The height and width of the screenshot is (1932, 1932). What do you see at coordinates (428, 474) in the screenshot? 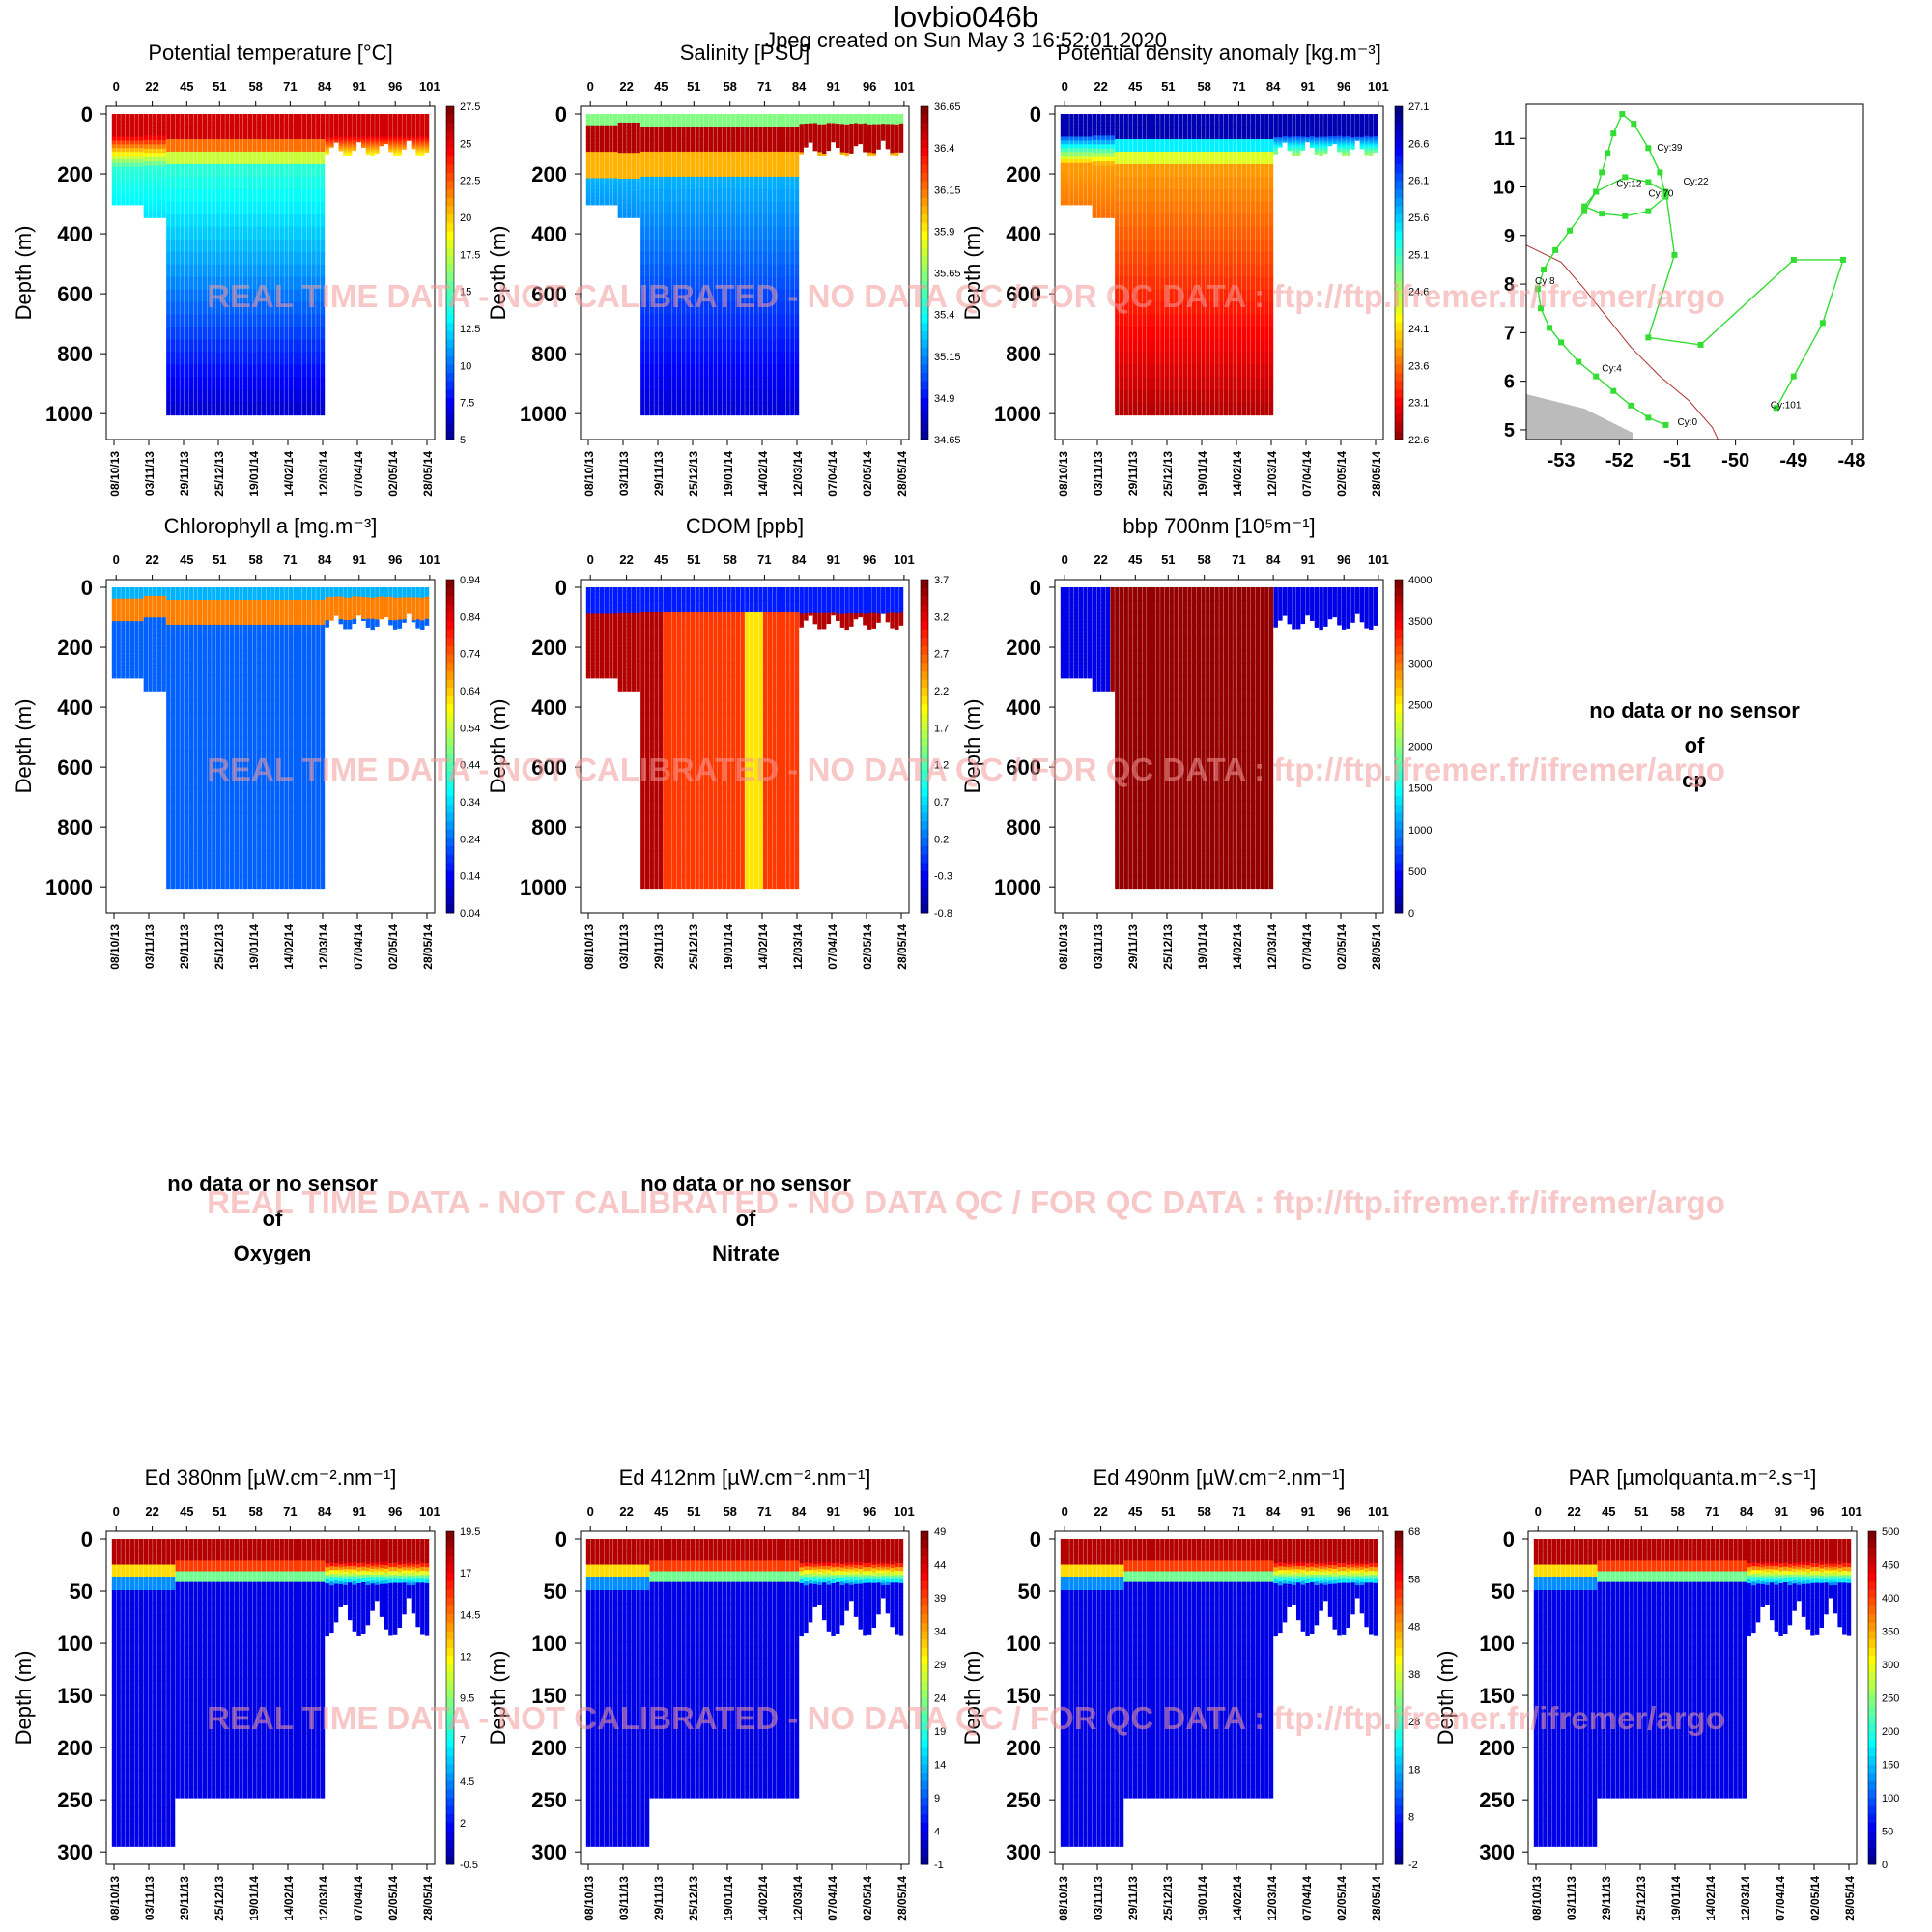
I see `date-tick-label: 28/05/14` at bounding box center [428, 474].